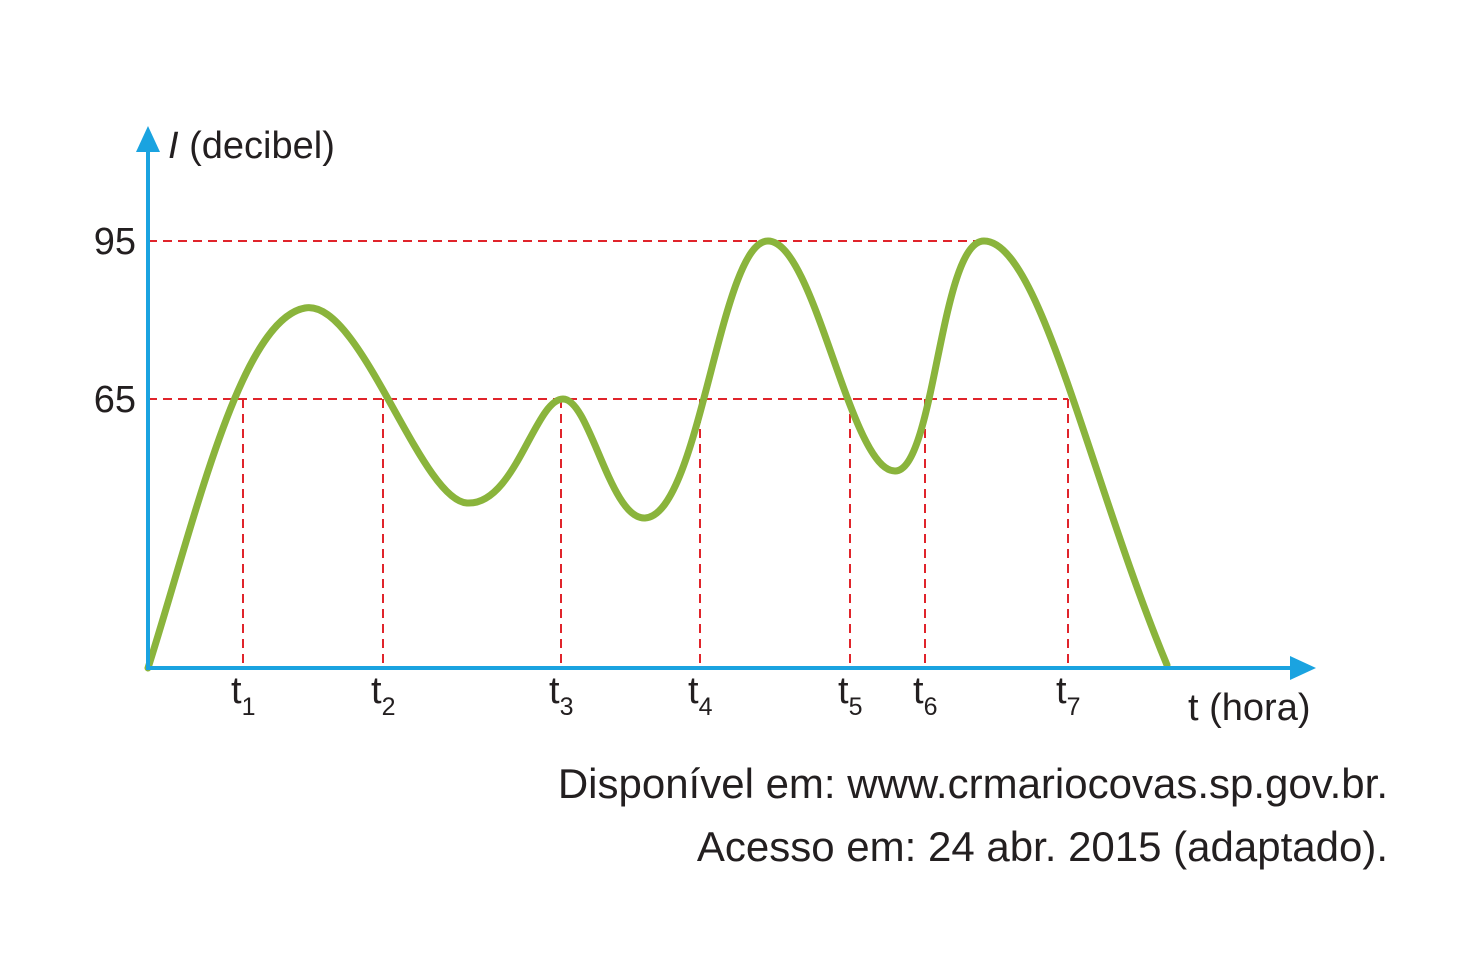 The height and width of the screenshot is (977, 1462). I want to click on y-arrow, so click(148, 139).